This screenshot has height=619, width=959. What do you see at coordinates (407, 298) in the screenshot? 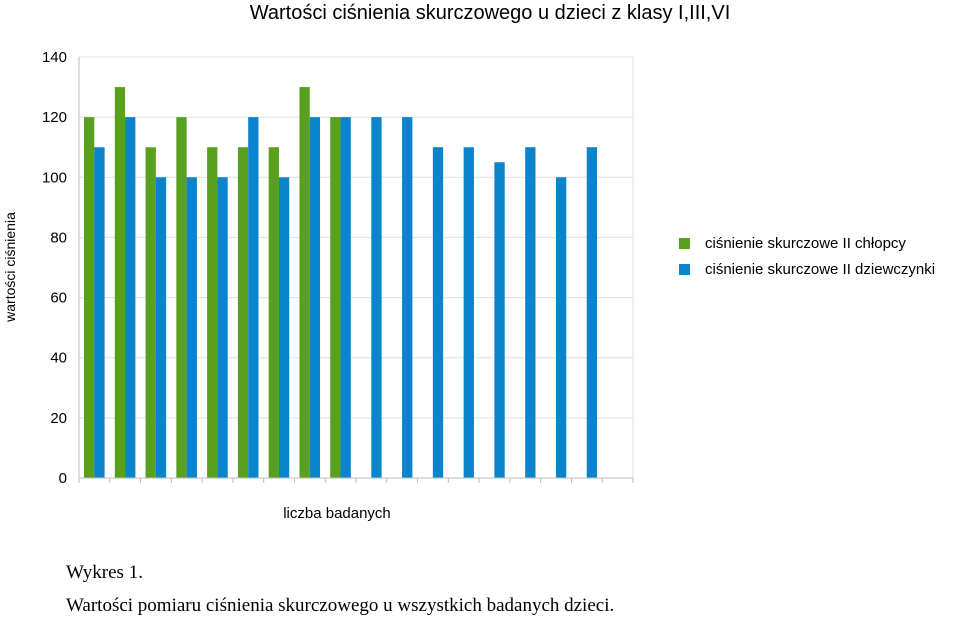
I see `bar-series1-cat10` at bounding box center [407, 298].